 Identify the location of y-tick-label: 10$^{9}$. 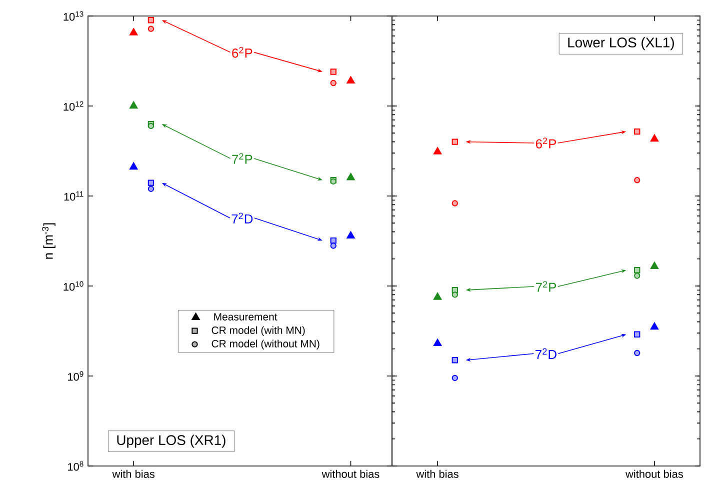
(76, 376).